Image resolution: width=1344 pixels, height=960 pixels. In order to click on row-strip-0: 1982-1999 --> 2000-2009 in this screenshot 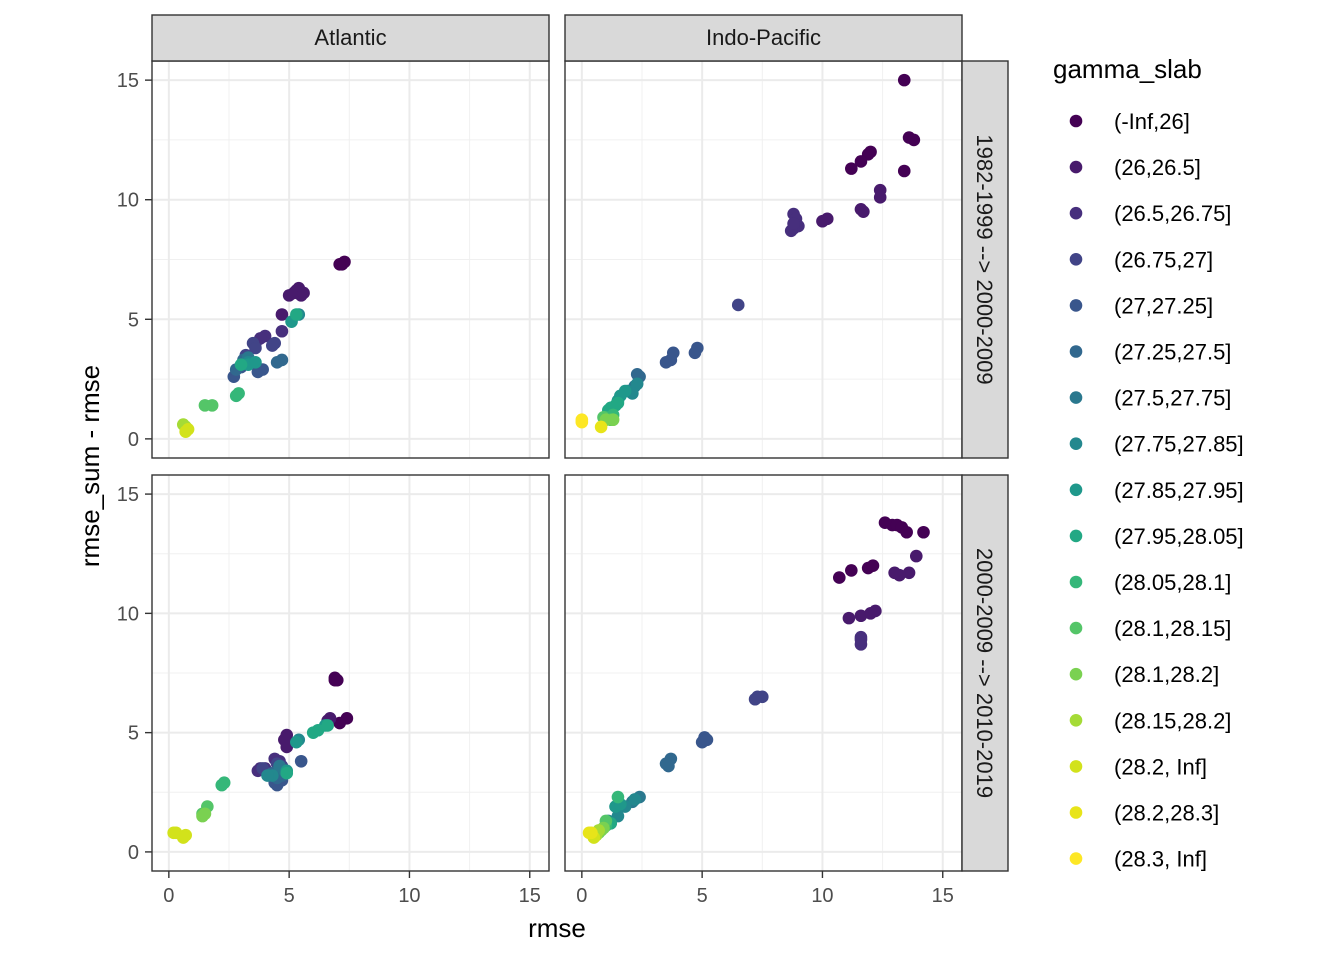, I will do `click(985, 259)`.